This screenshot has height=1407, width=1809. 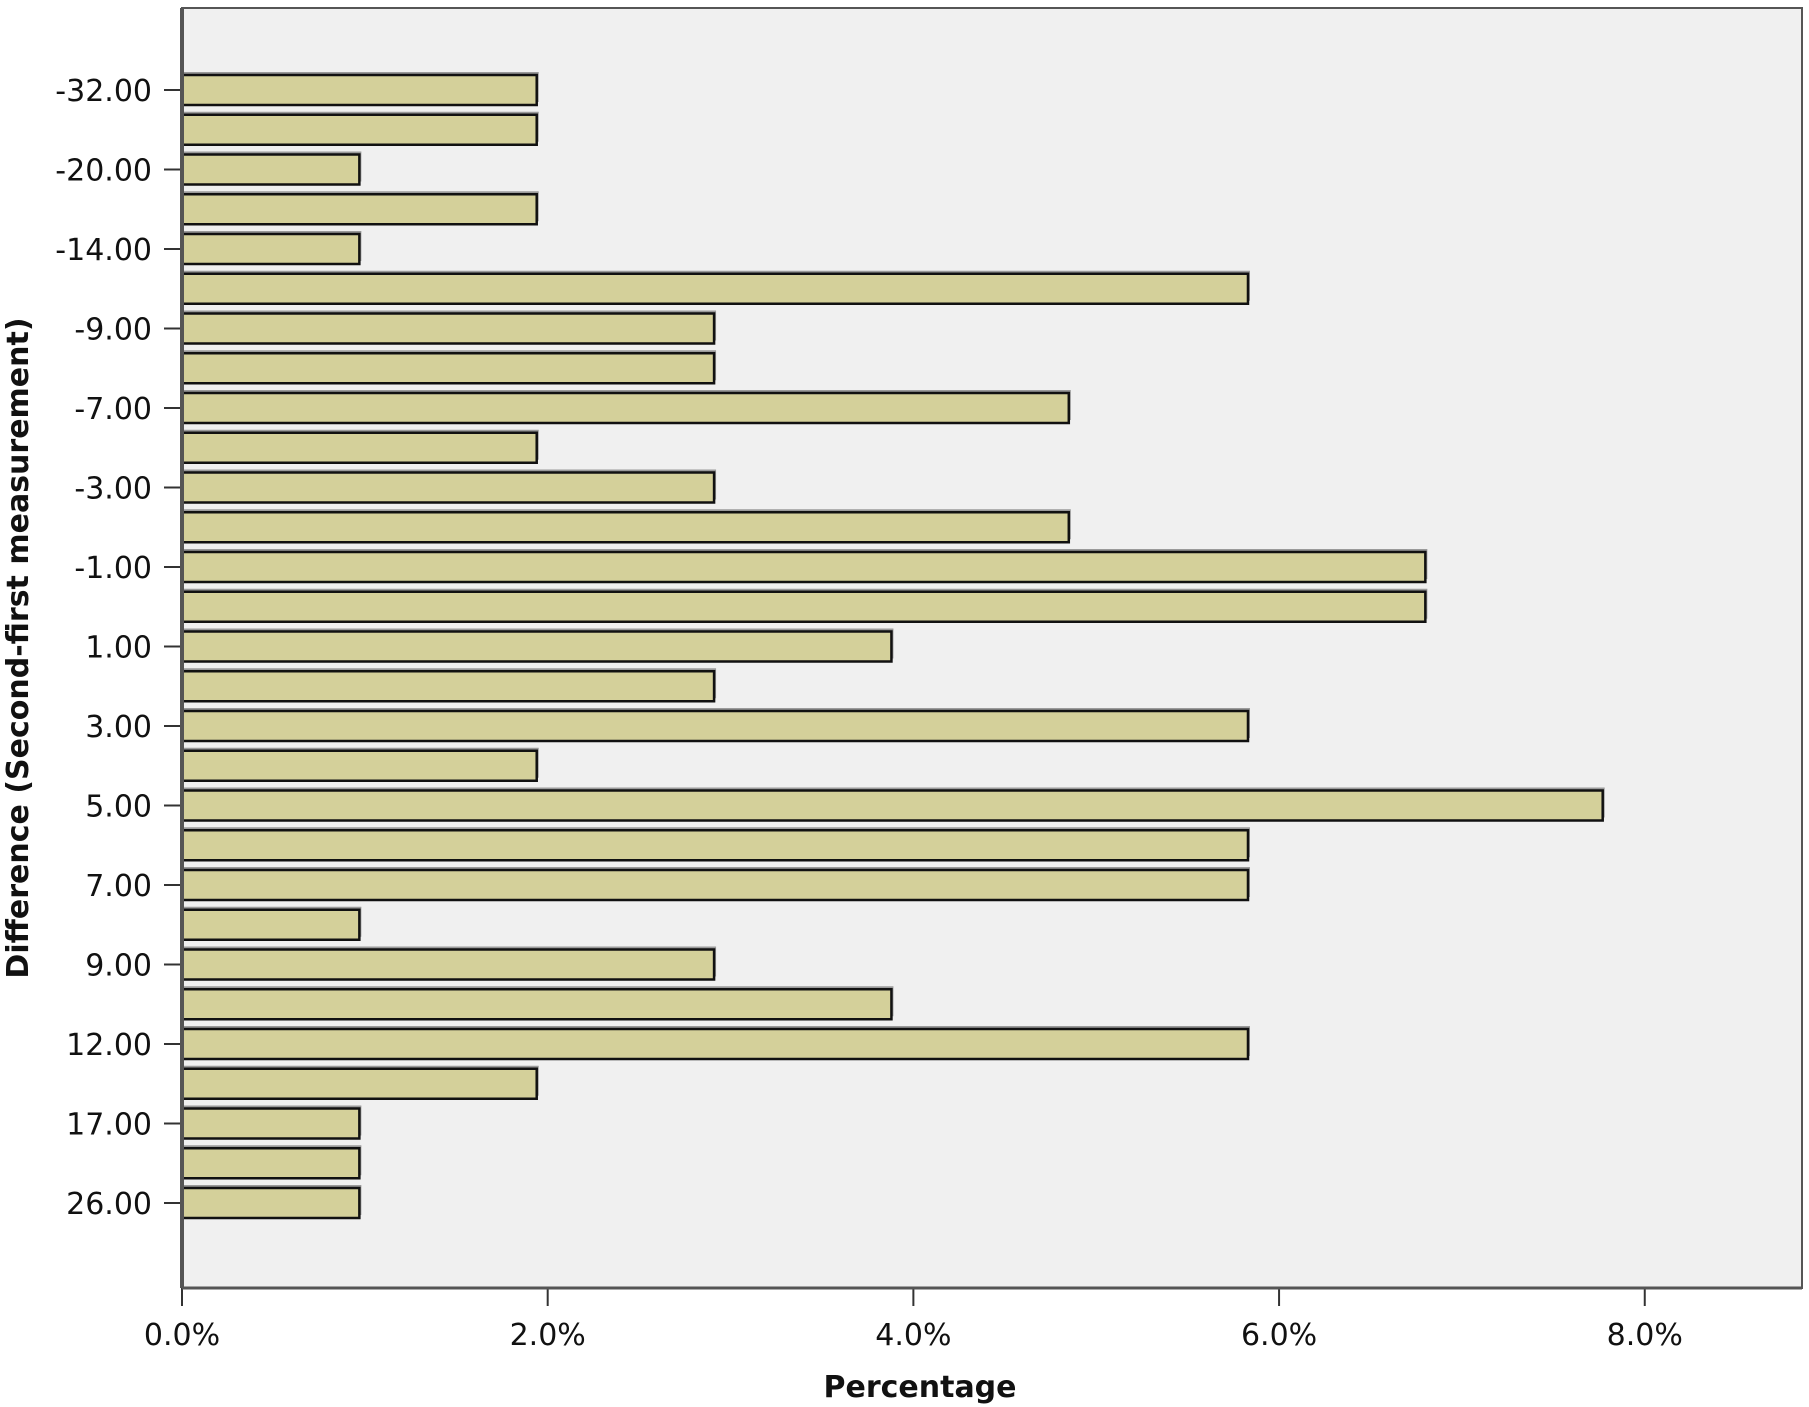 What do you see at coordinates (103, 91) in the screenshot?
I see `y-tick-label: -32.00` at bounding box center [103, 91].